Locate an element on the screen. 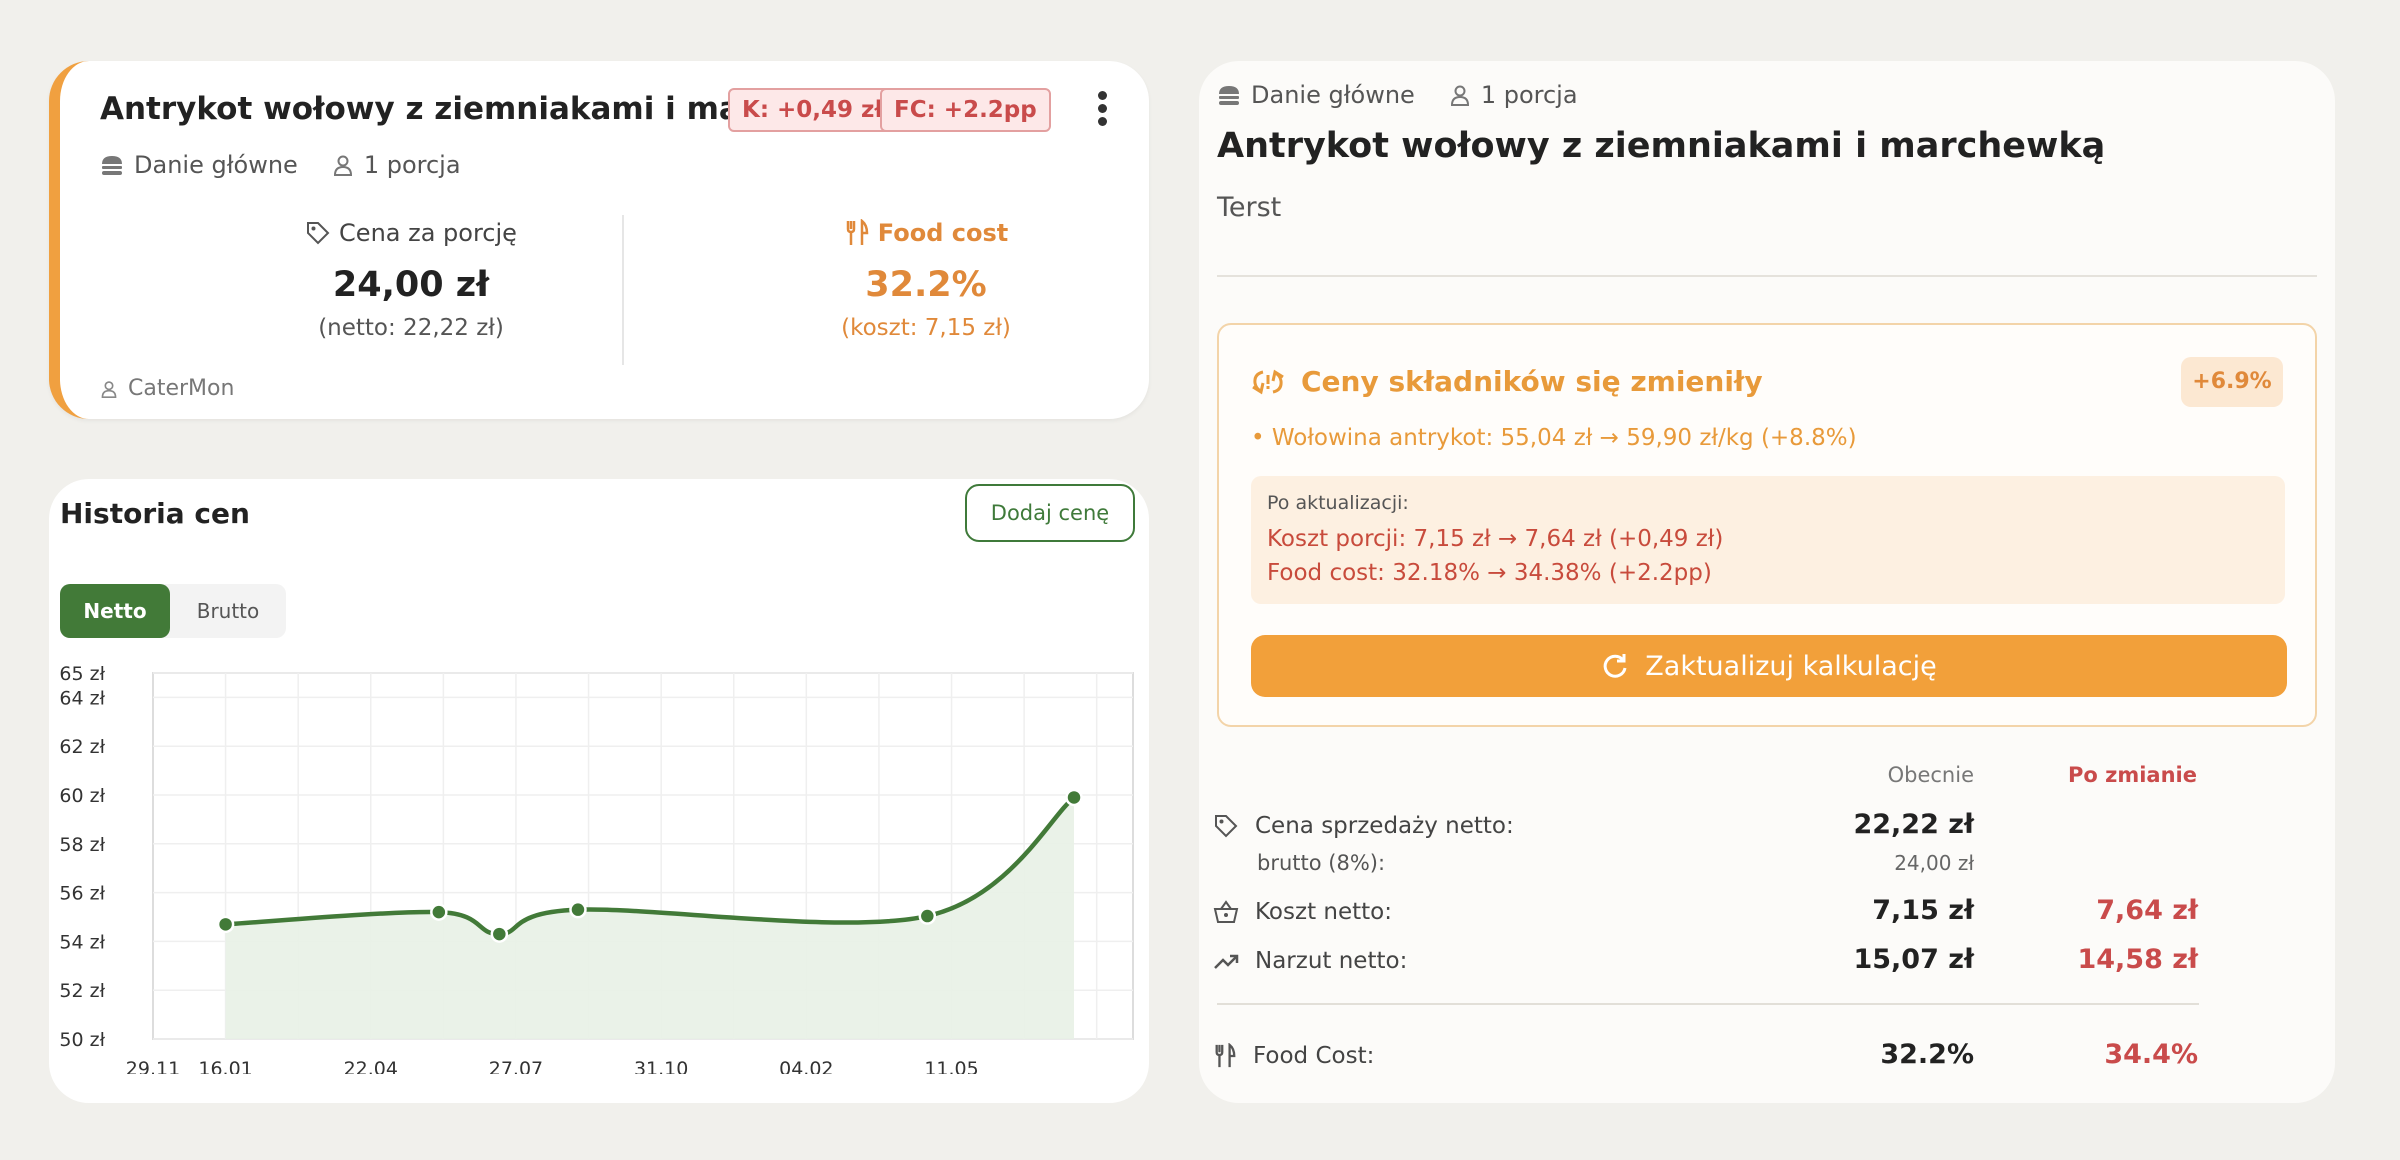  history-title: Historia cen is located at coordinates (155, 513).